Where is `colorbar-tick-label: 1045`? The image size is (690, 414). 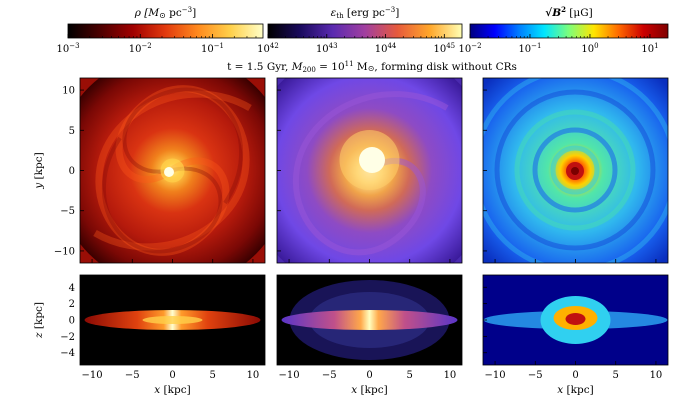
colorbar-tick-label: 1045 is located at coordinates (444, 48).